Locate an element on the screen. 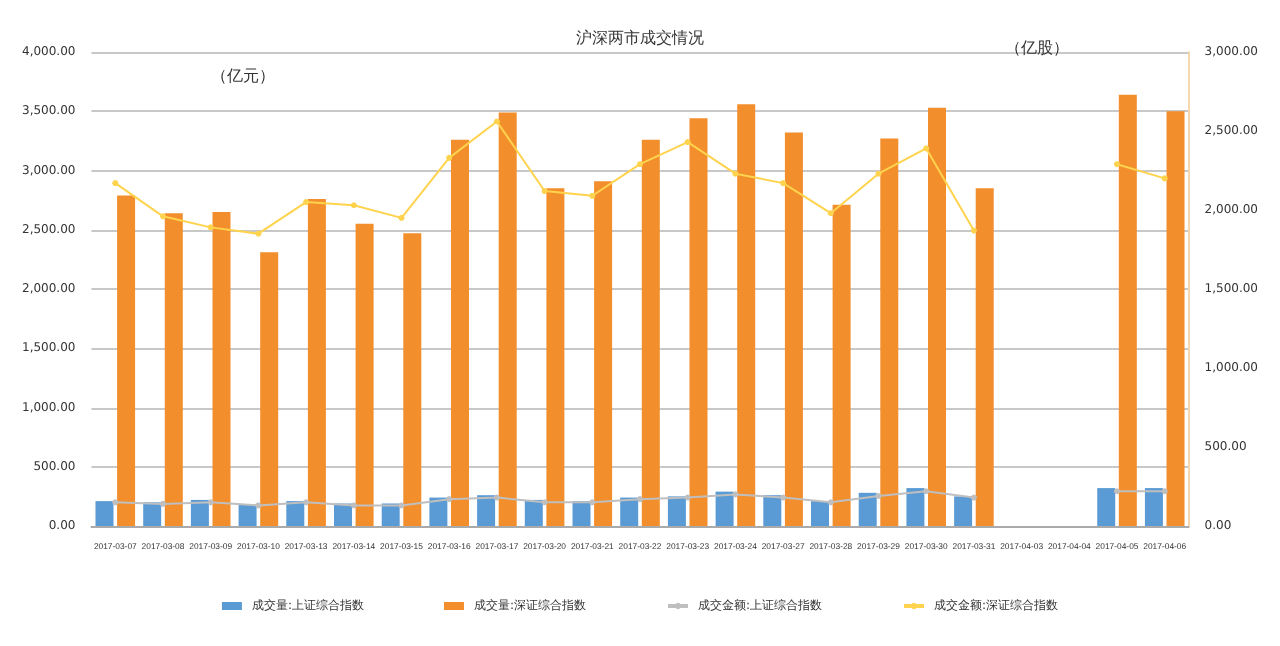 This screenshot has height=646, width=1280. y2-axis-title: （亿股） is located at coordinates (1036, 48).